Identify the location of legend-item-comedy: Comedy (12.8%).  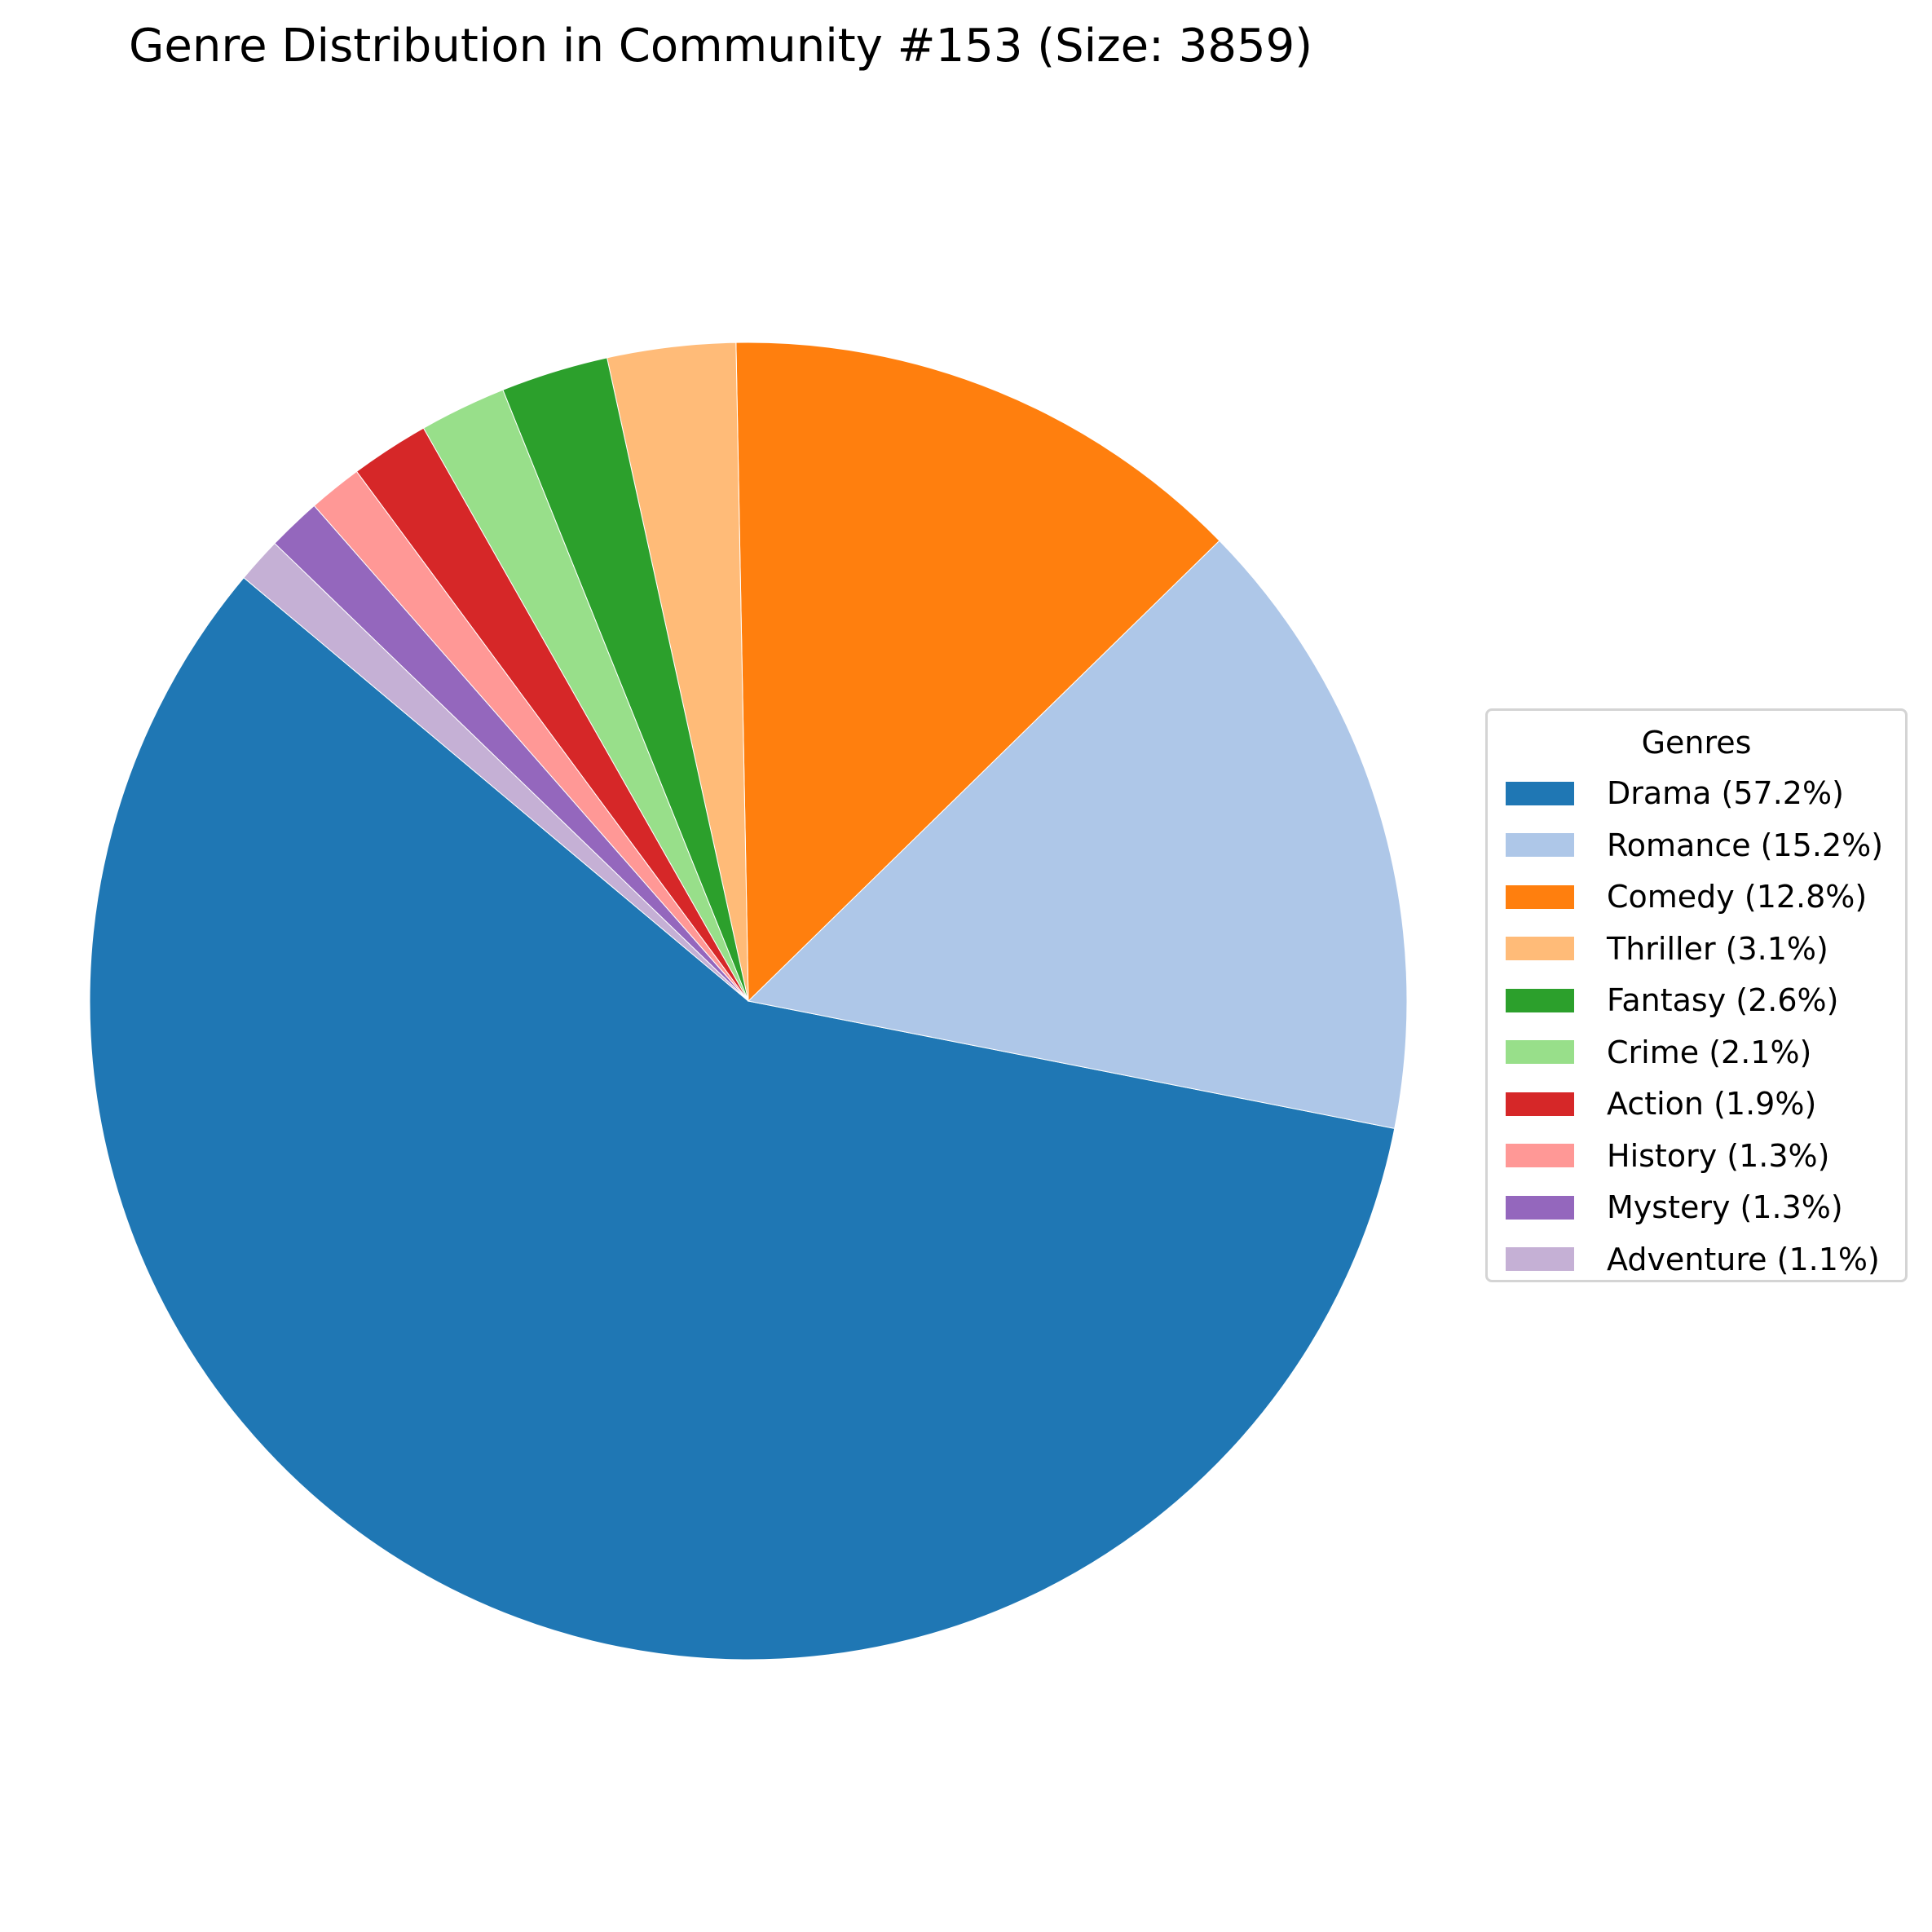
(1686, 896).